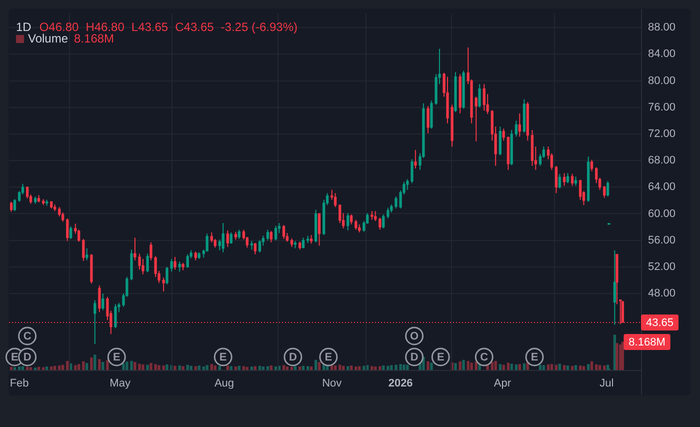 This screenshot has width=700, height=427. Describe the element at coordinates (120, 384) in the screenshot. I see `x-tick-label: May` at that location.